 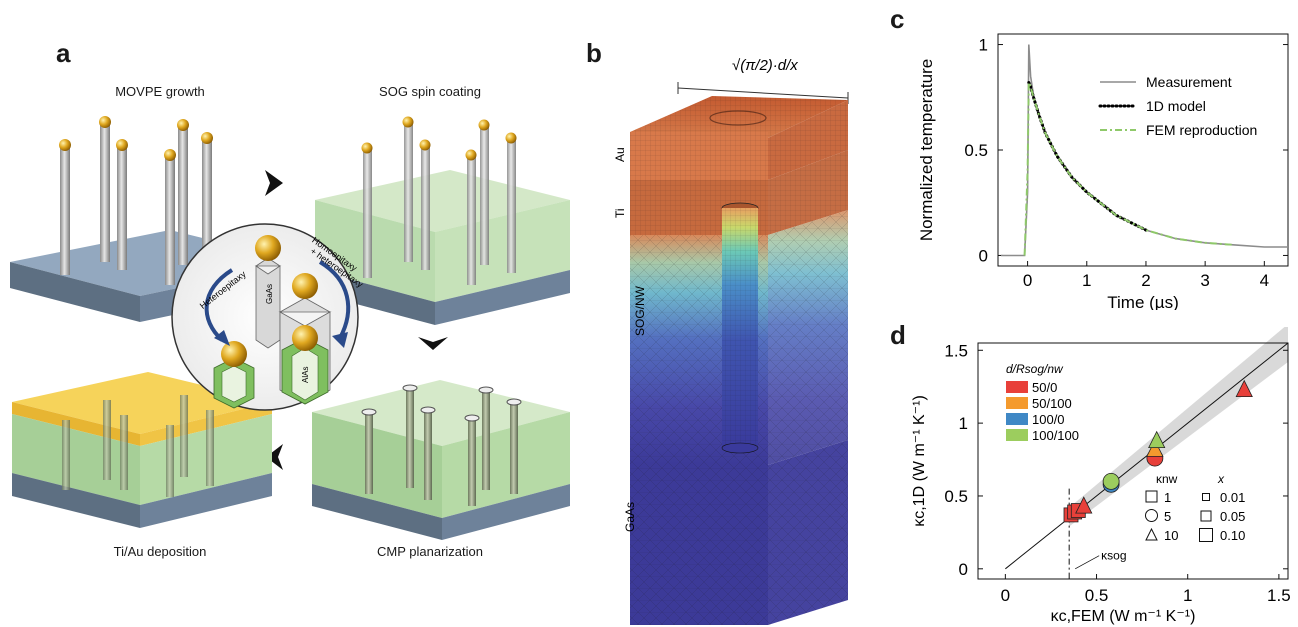 What do you see at coordinates (898, 335) in the screenshot?
I see `panel-letter-d: d` at bounding box center [898, 335].